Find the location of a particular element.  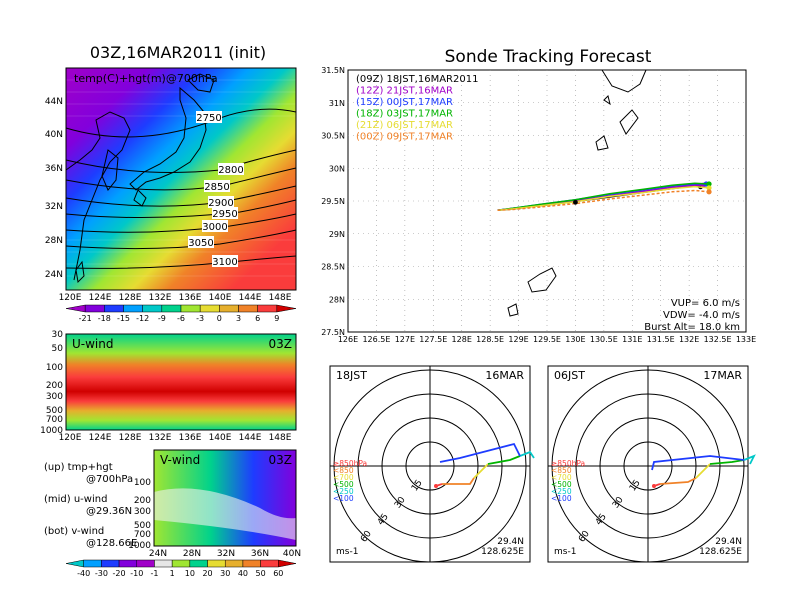

hodograph-level-label: <500 is located at coordinates (561, 484).